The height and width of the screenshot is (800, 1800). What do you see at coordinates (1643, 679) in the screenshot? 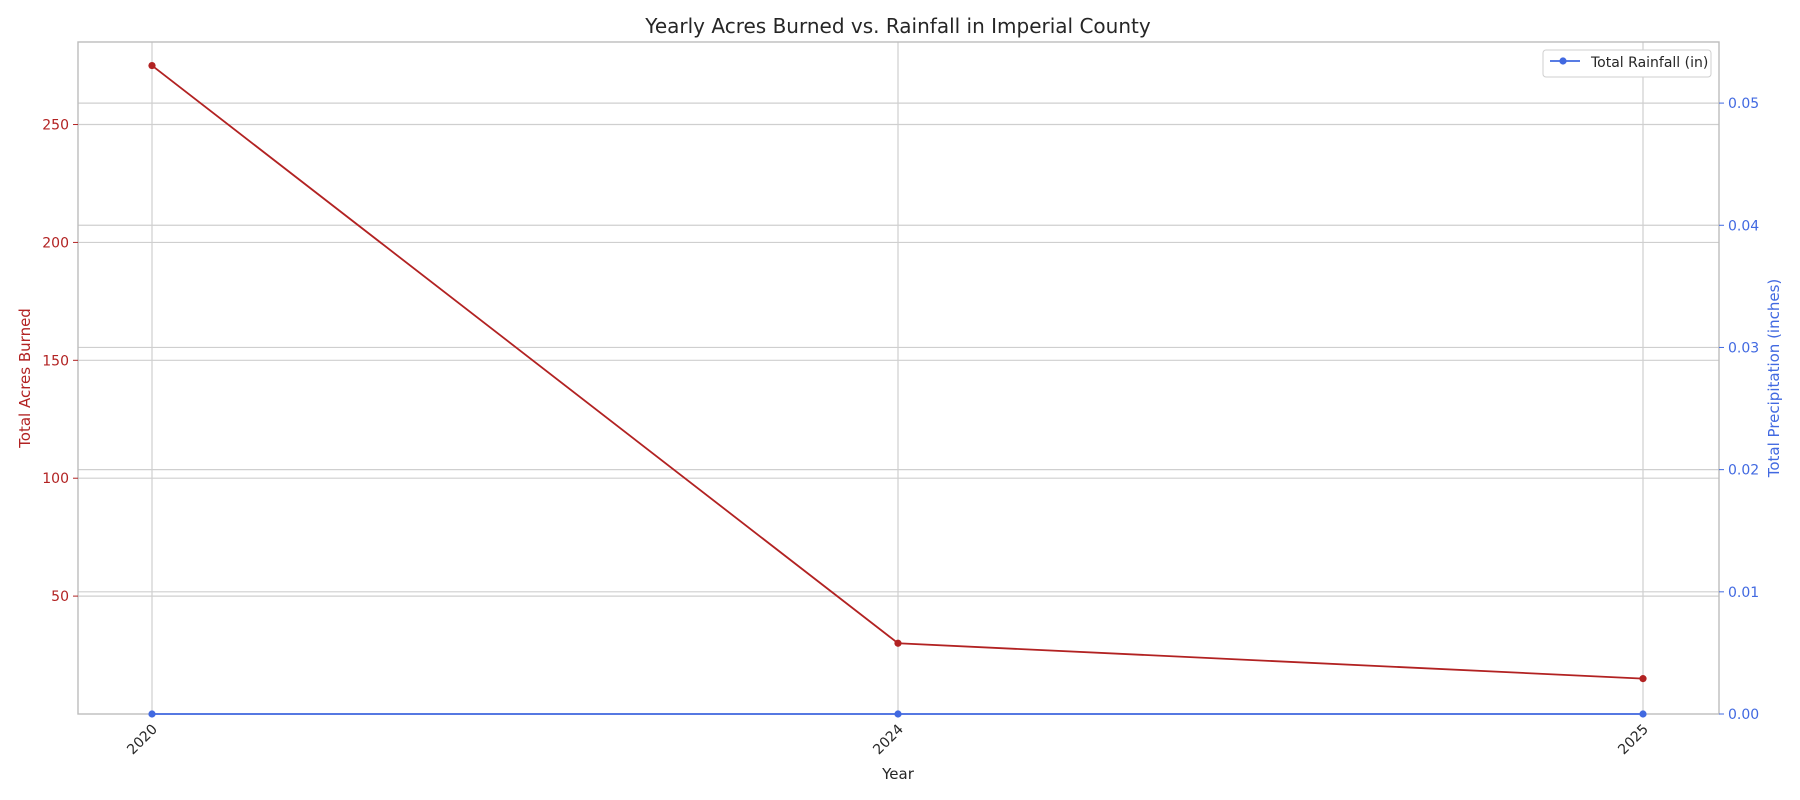
I see `acres-burned-point-2025` at bounding box center [1643, 679].